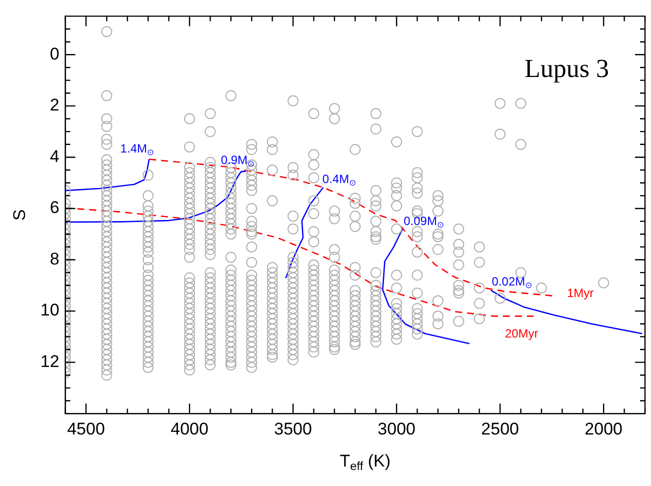  Describe the element at coordinates (137, 150) in the screenshot. I see `series-label: 1.4M⊙` at that location.